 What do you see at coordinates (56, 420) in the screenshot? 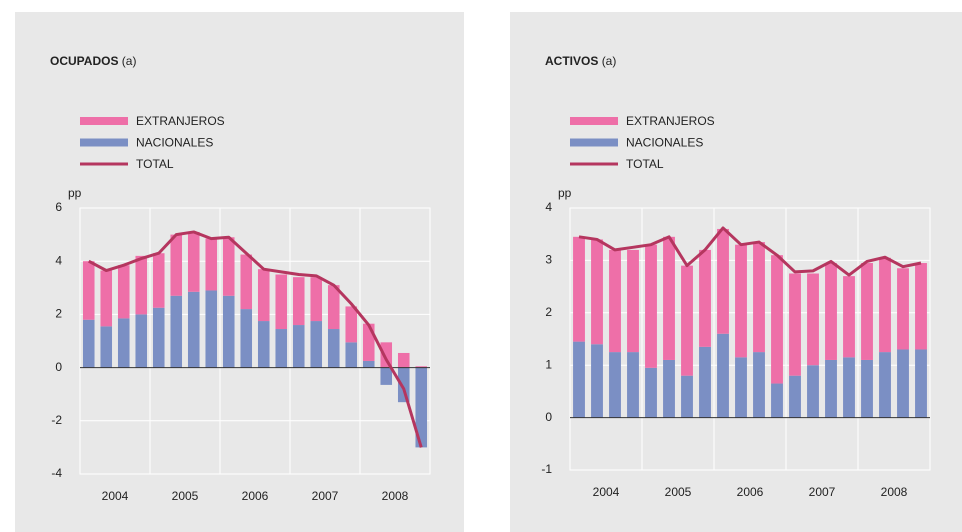
I see `y-tick-label: -2` at bounding box center [56, 420].